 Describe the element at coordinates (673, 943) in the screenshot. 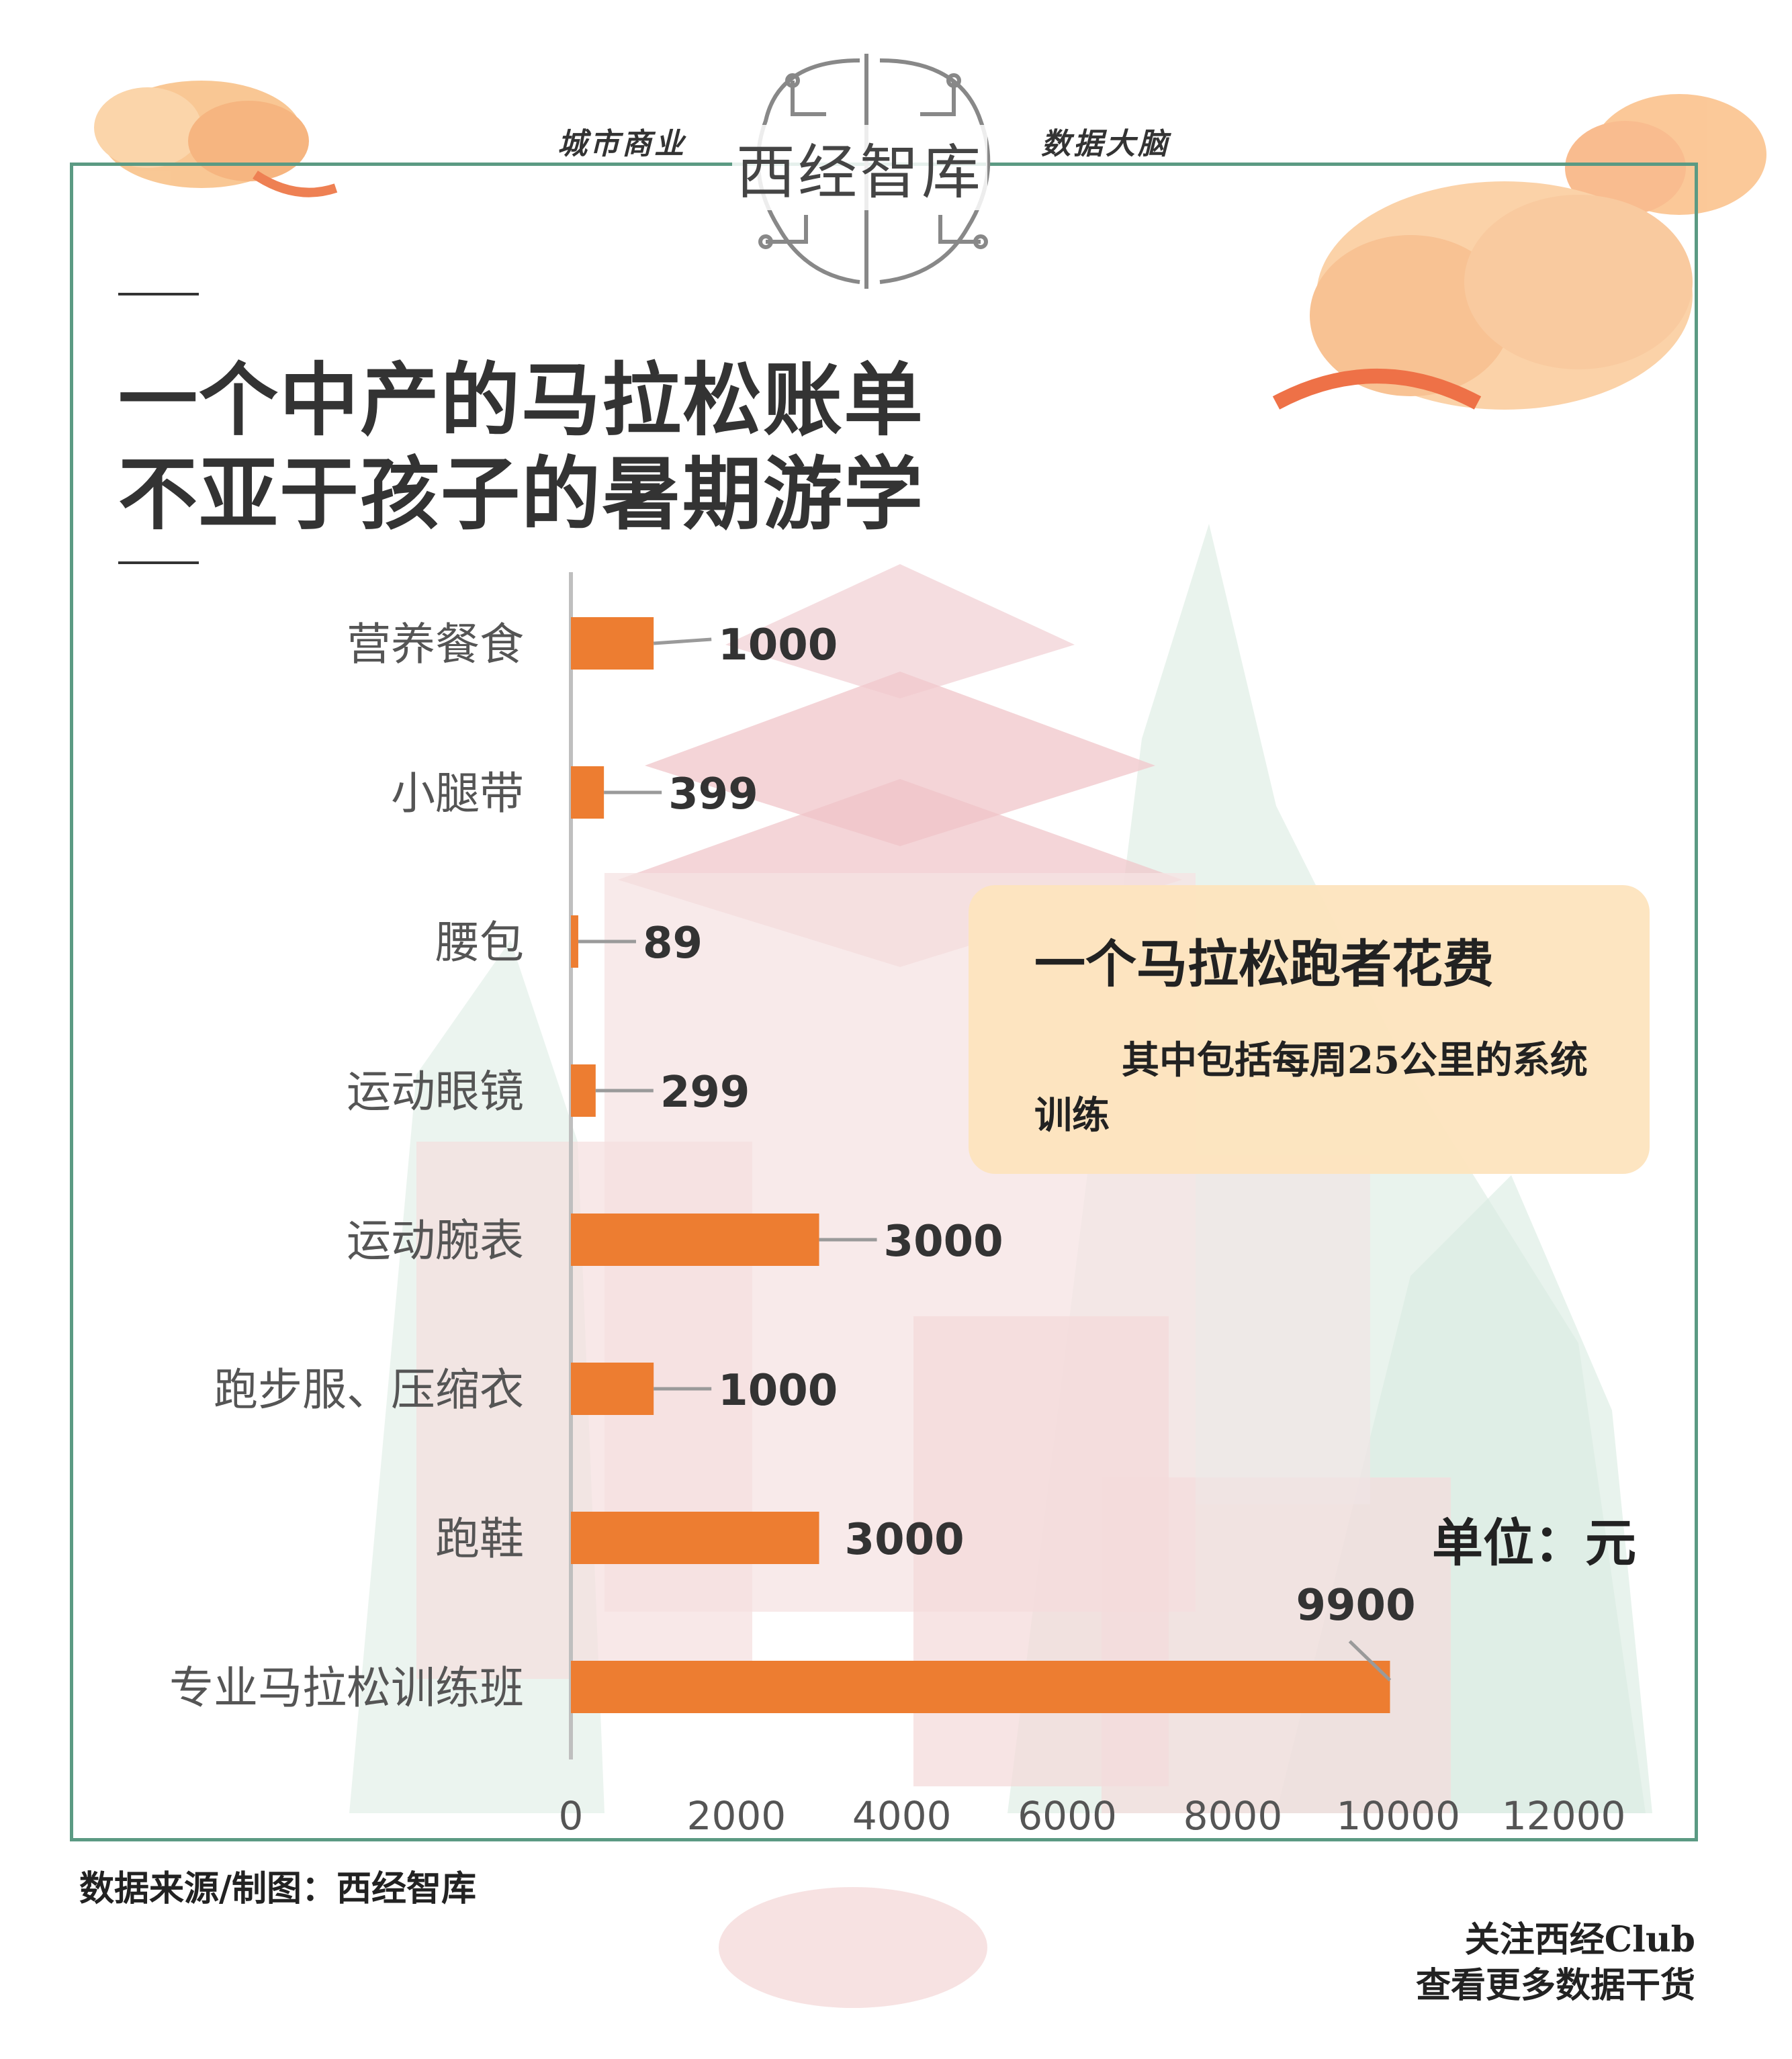

I see `value-label: 89` at that location.